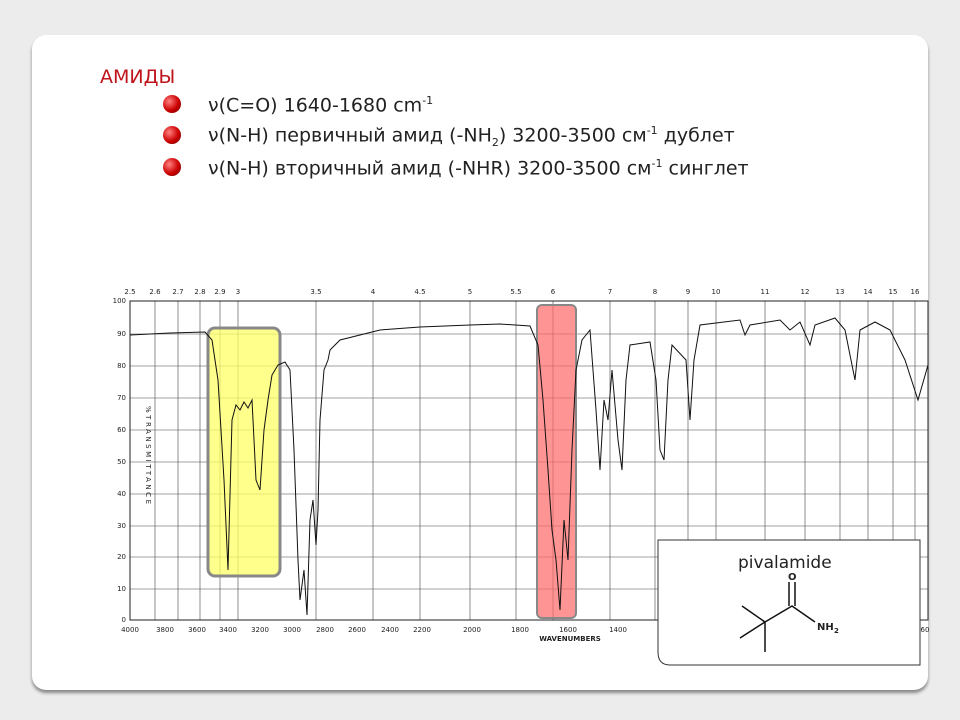  Describe the element at coordinates (315, 105) in the screenshot. I see `text: ν(C=O) 1640-1680 cm` at that location.